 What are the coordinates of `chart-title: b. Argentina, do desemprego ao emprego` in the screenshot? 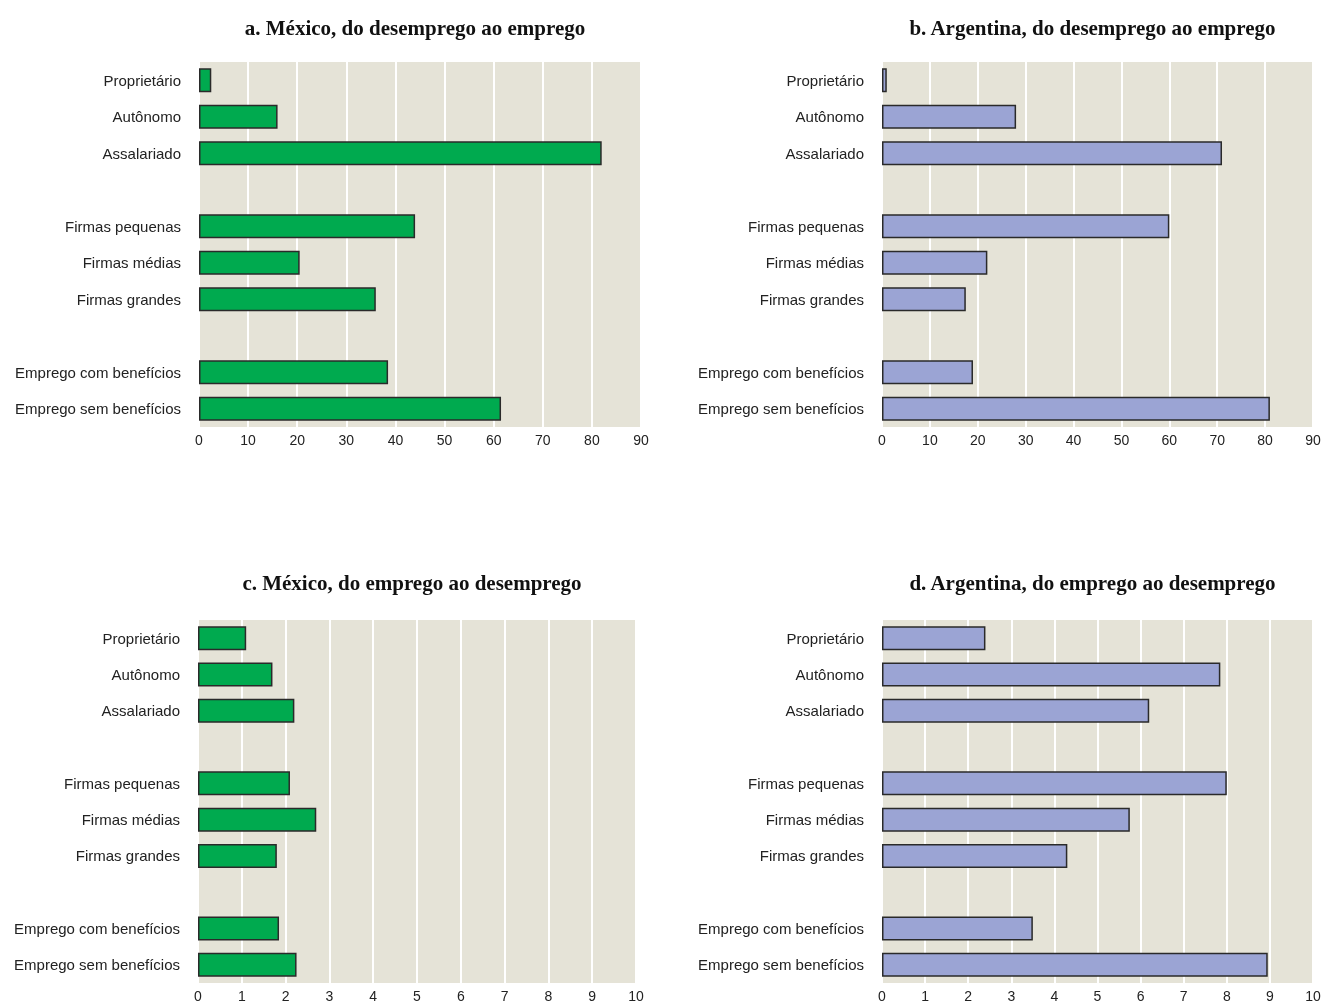 It's located at (1092, 27).